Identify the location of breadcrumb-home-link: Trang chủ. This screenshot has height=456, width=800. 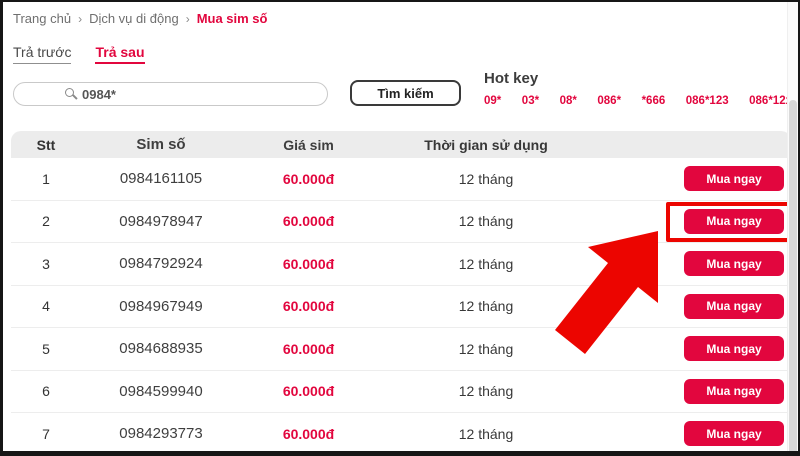
(42, 18).